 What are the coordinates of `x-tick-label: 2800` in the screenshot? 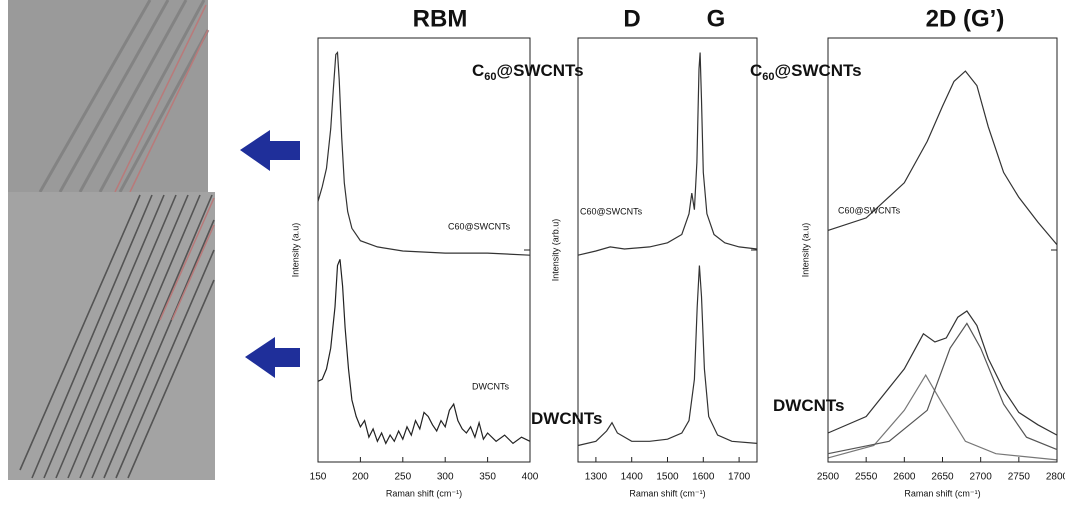 It's located at (1055, 477).